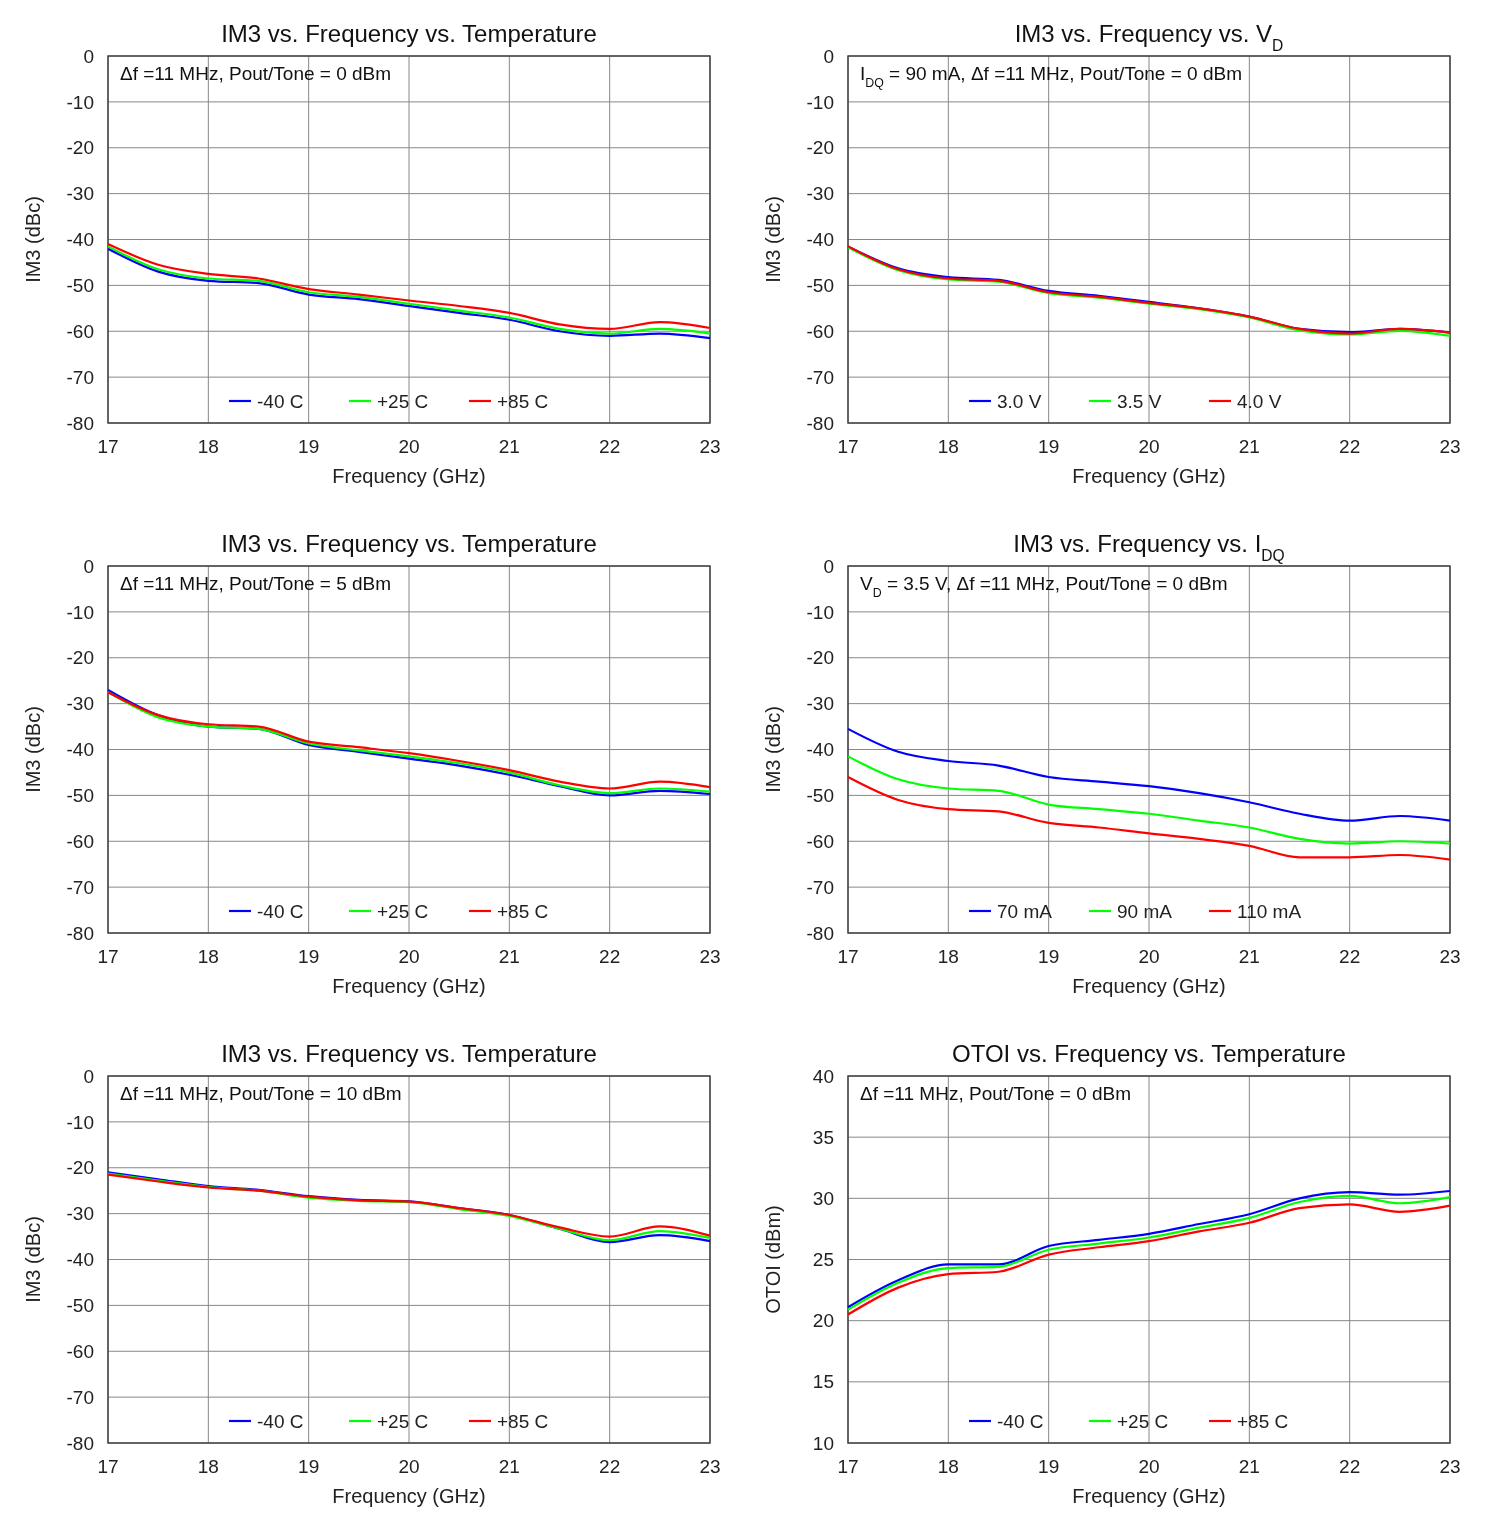  Describe the element at coordinates (1269, 911) in the screenshot. I see `legend-label: 110 mA` at that location.